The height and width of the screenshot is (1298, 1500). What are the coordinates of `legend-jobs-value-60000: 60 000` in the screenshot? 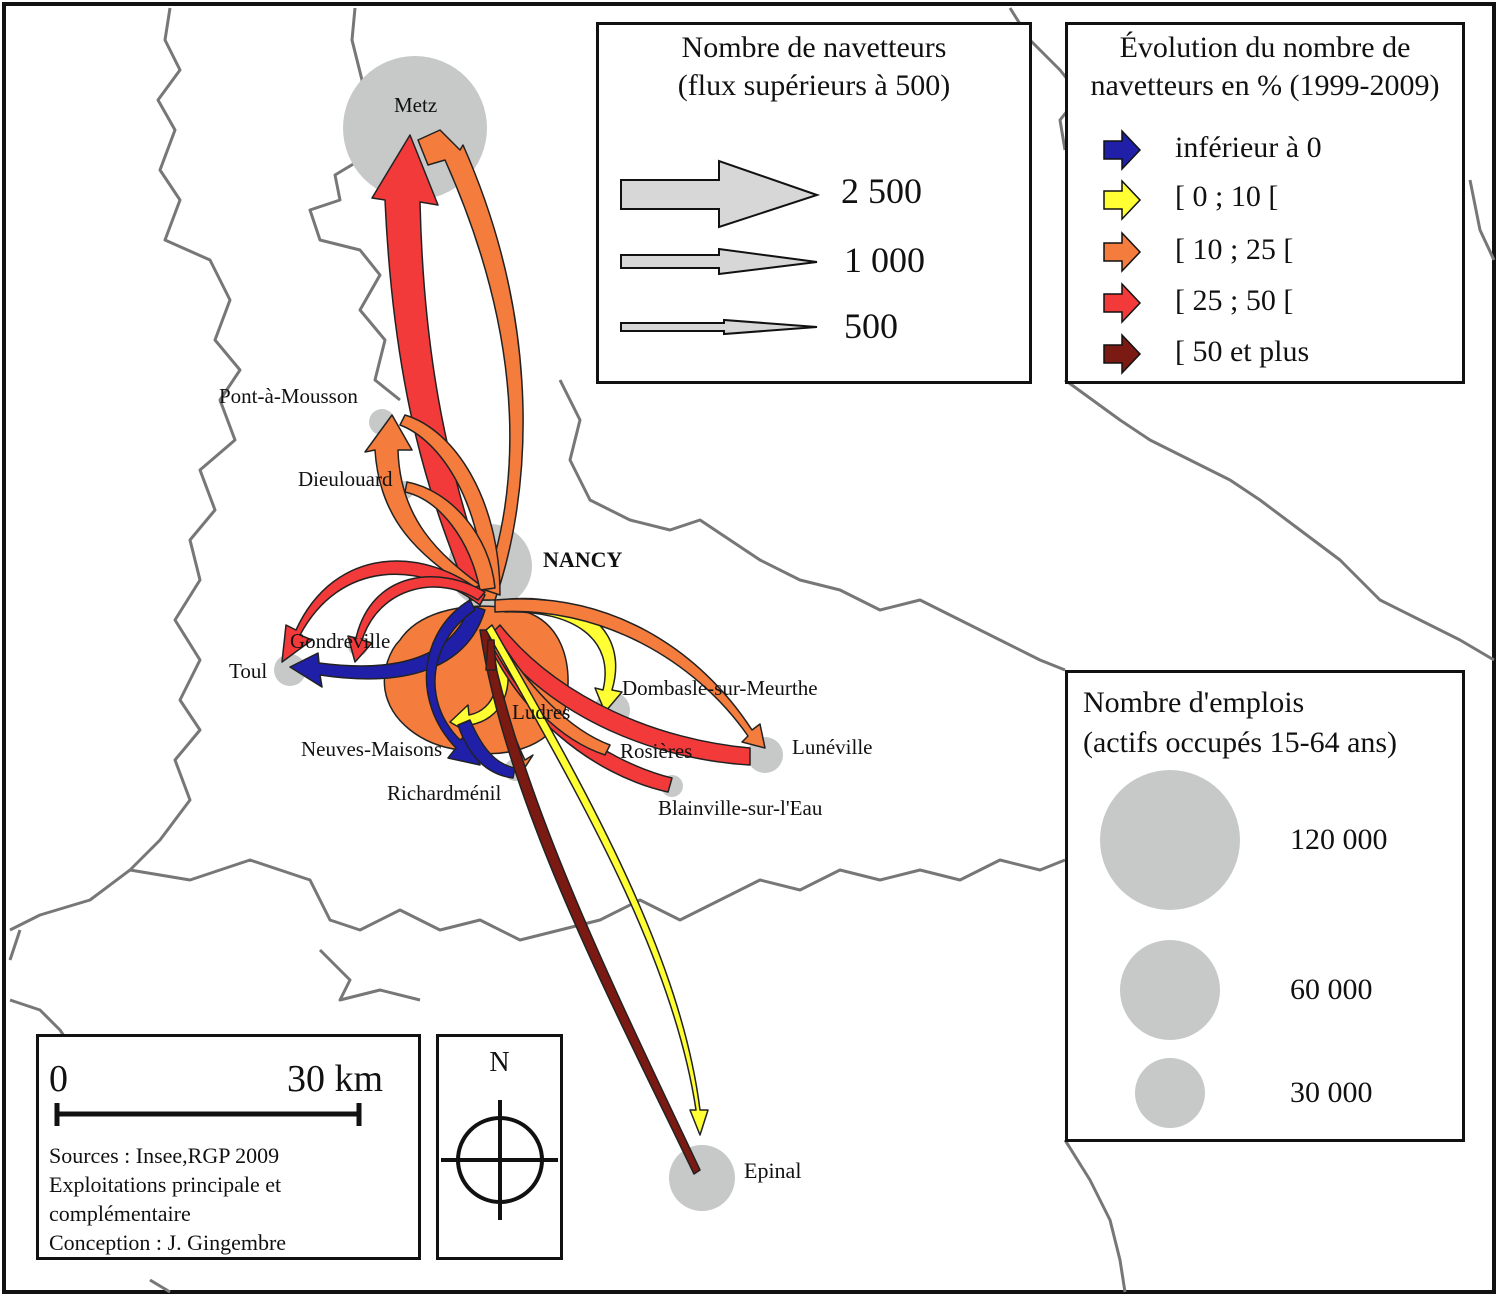 It's located at (1331, 989).